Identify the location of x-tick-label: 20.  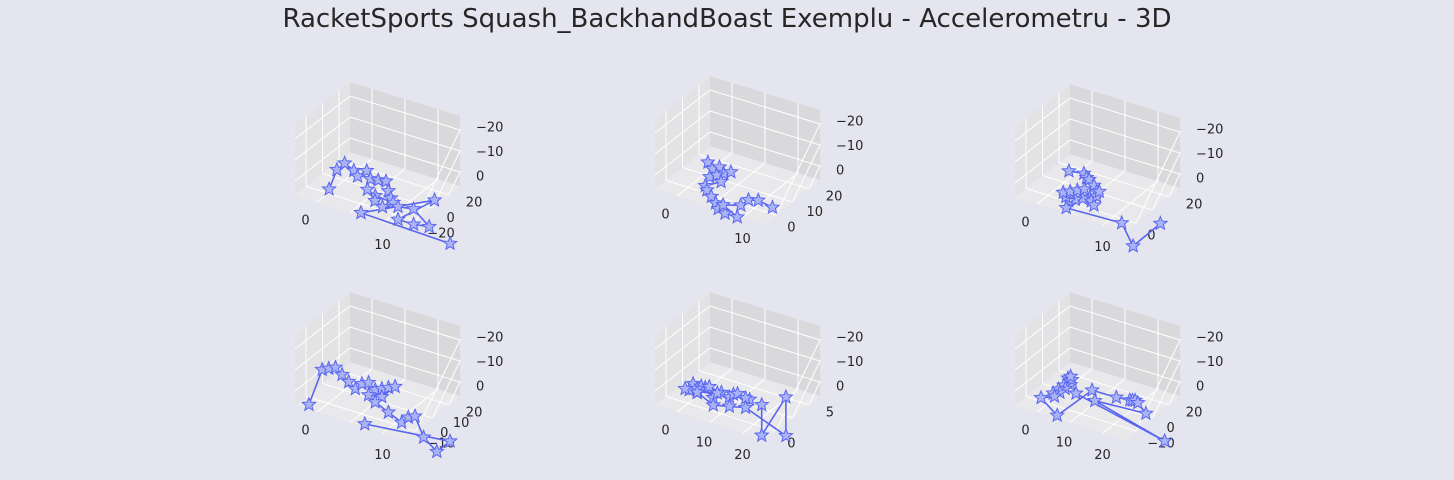
(742, 455).